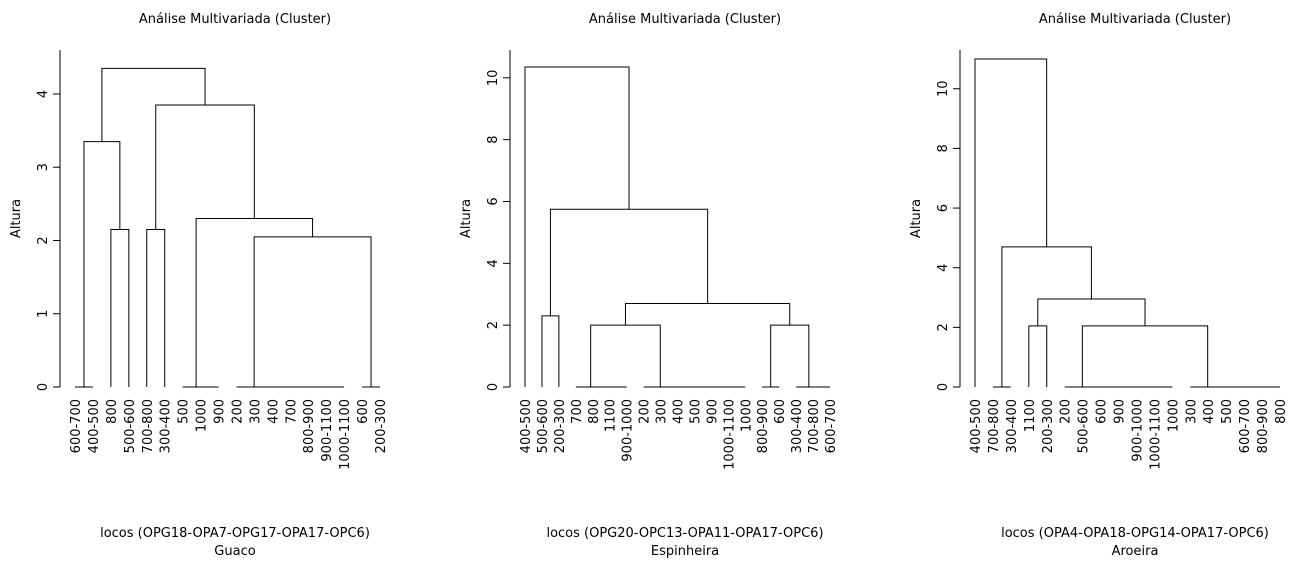 This screenshot has width=1303, height=561. What do you see at coordinates (234, 551) in the screenshot?
I see `subtitle: Guaco` at bounding box center [234, 551].